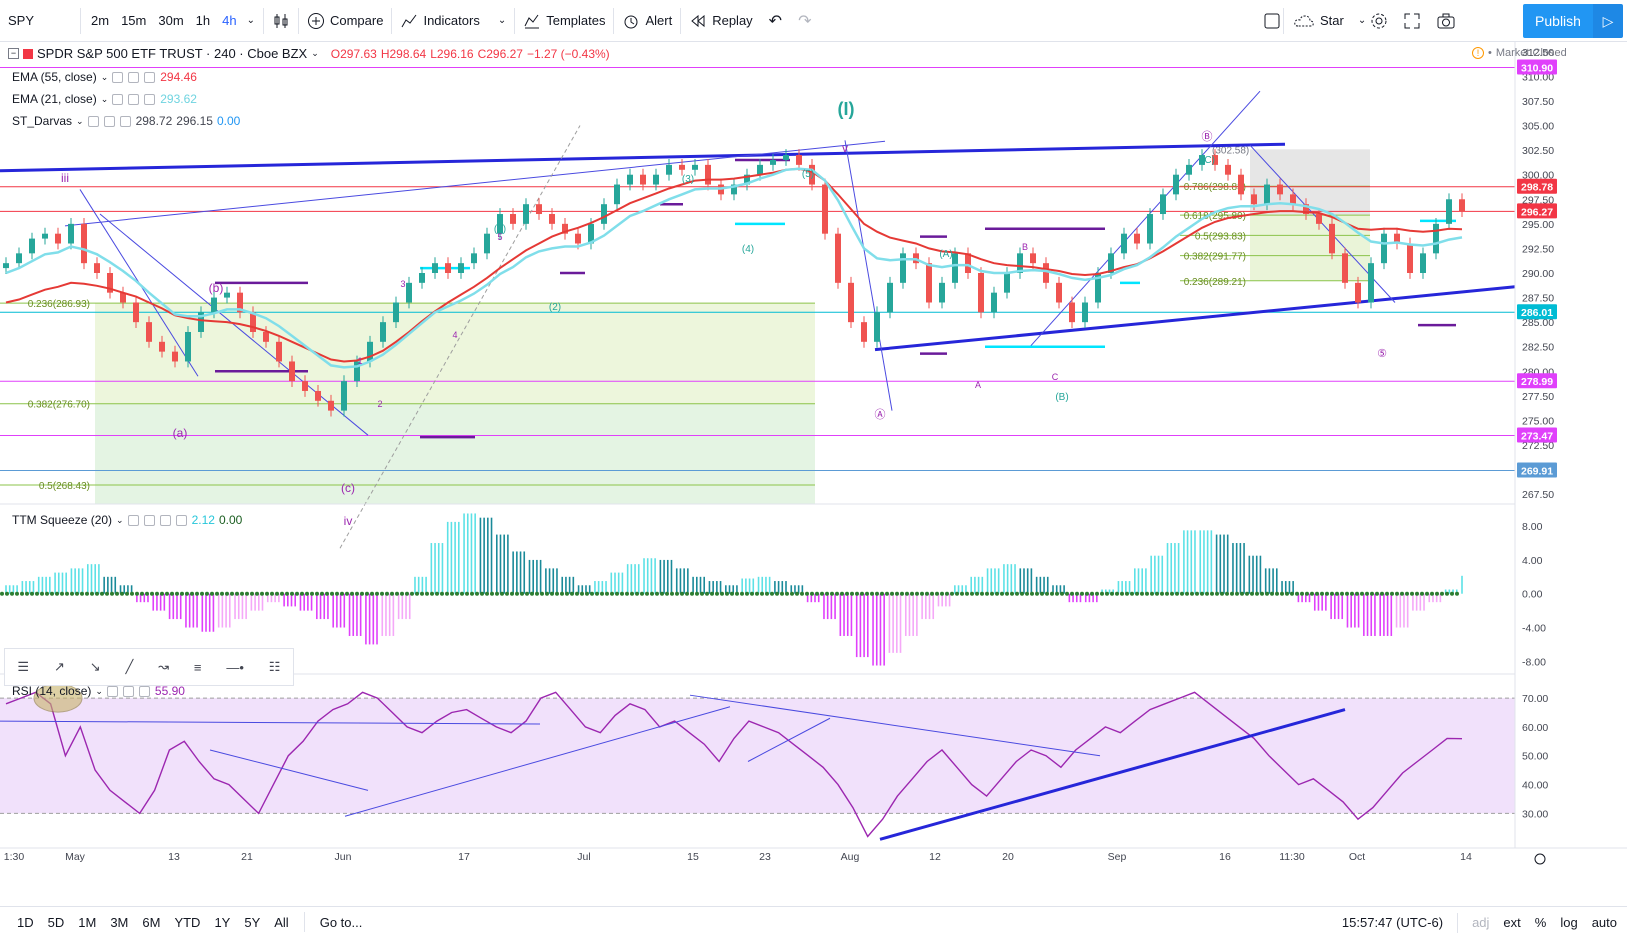 This screenshot has width=1627, height=938. I want to click on parallel-channel-icon: ☷, so click(274, 666).